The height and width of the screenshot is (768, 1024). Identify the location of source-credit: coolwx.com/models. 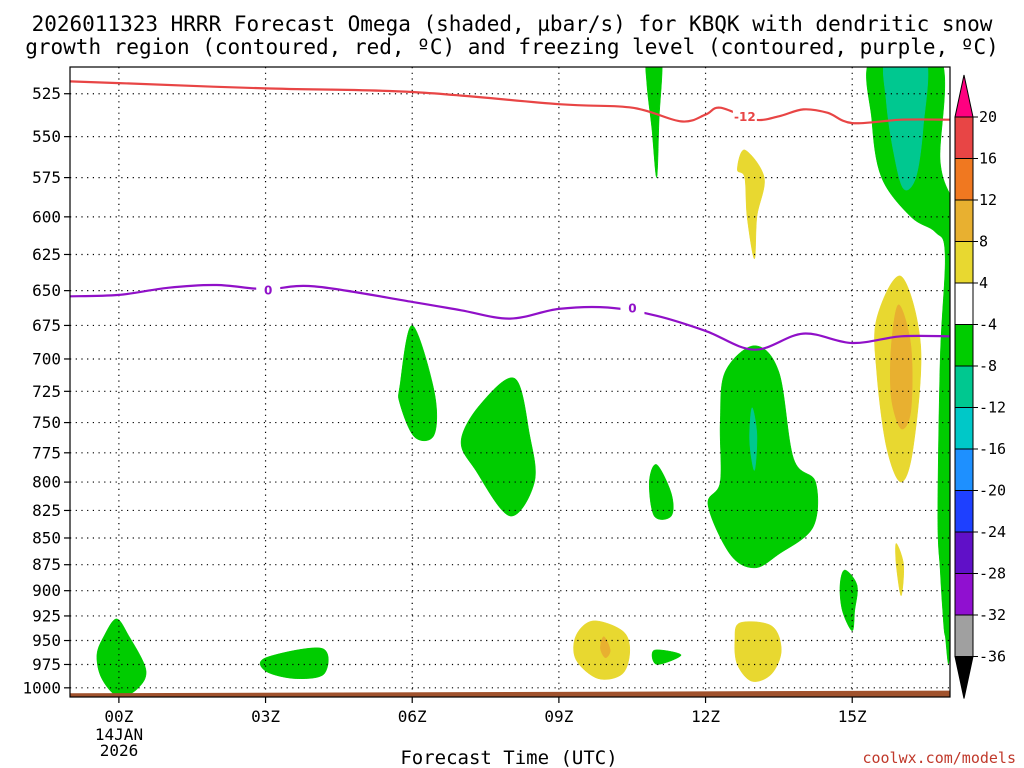
(939, 758).